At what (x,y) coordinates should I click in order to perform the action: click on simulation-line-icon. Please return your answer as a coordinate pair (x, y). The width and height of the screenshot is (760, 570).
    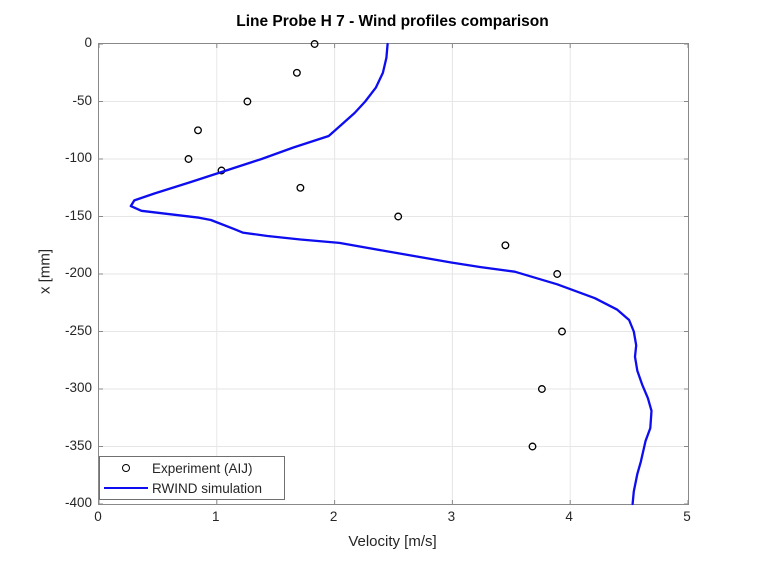
    Looking at the image, I should click on (126, 488).